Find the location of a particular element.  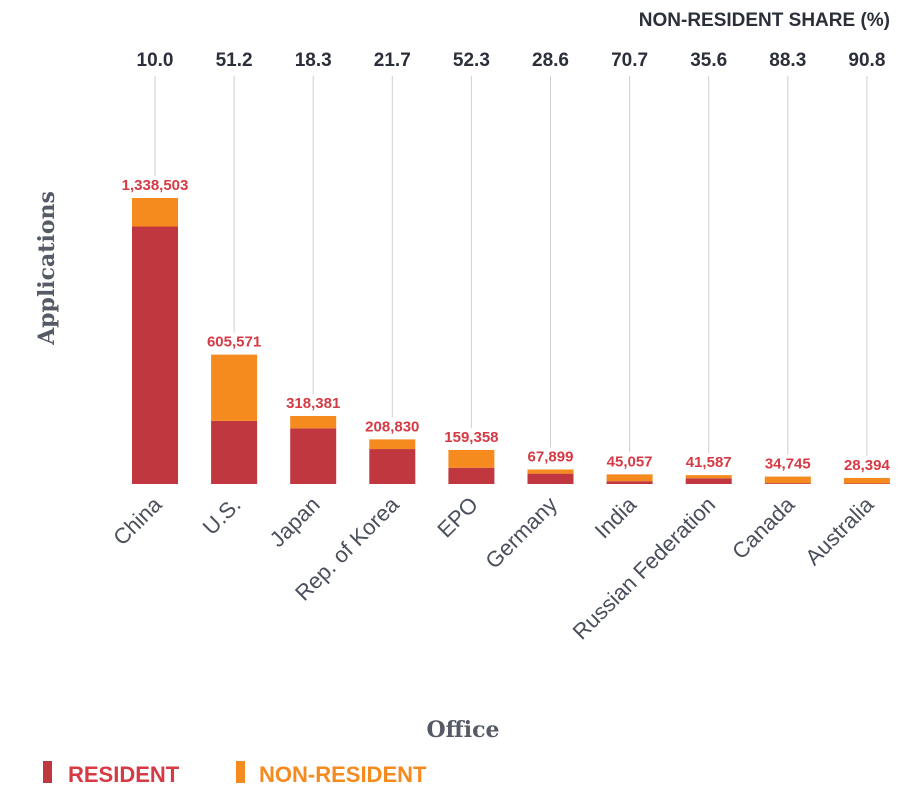

bar-resident-germany is located at coordinates (550, 478).